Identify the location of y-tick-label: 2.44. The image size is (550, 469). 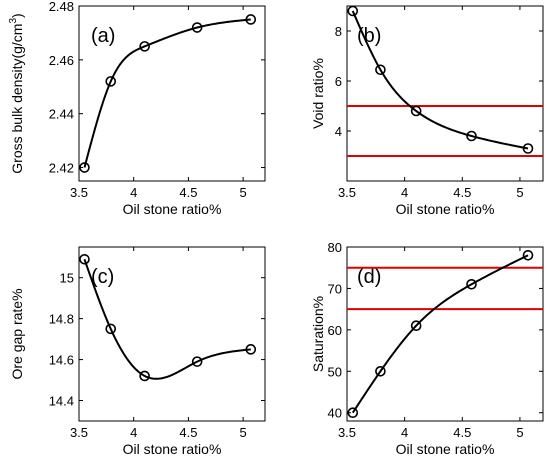
(61, 114).